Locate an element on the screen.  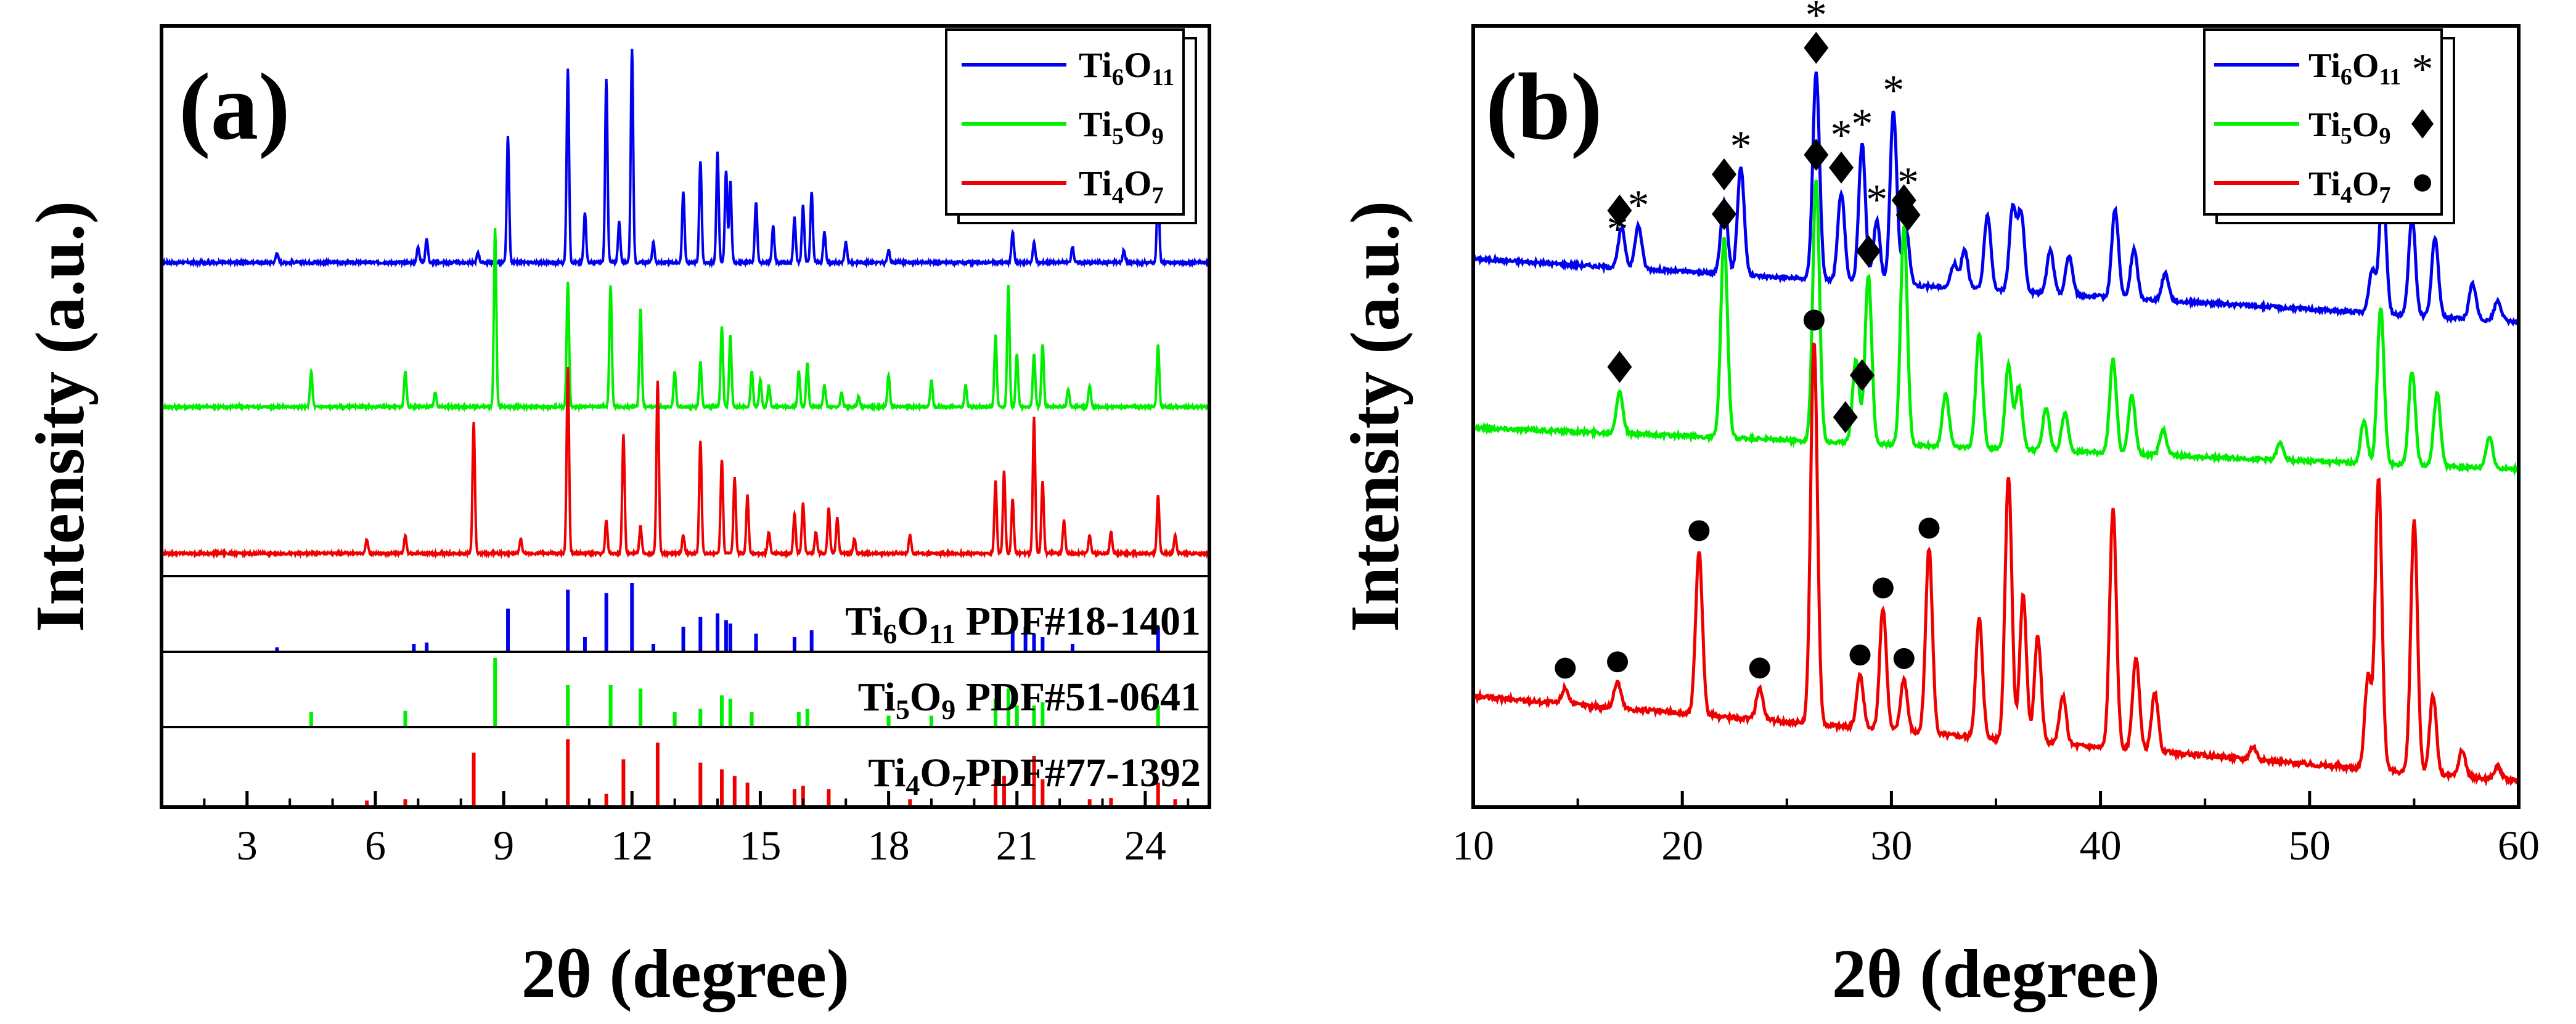
panel-a-legend-label-ti6o11: Ti6O11 is located at coordinates (1126, 68).